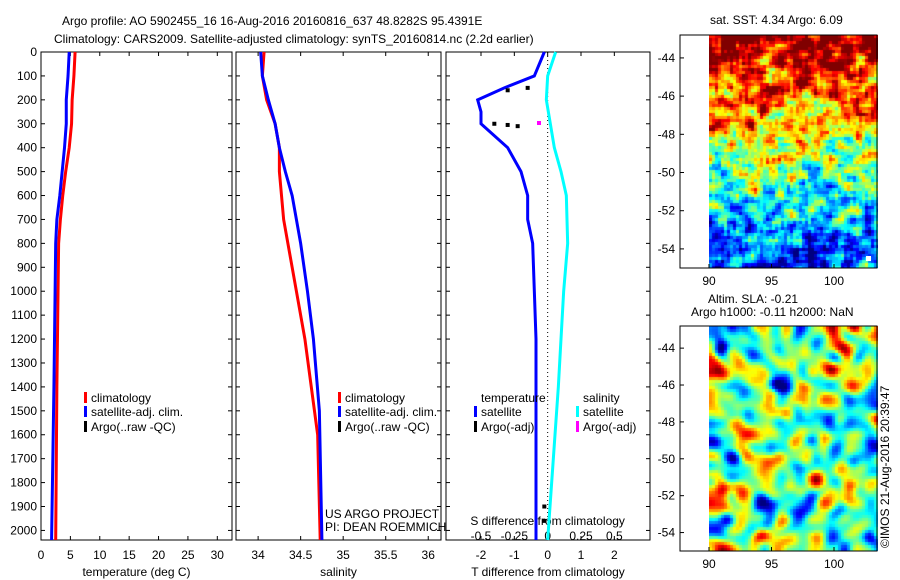 The width and height of the screenshot is (900, 580). What do you see at coordinates (429, 555) in the screenshot?
I see `x-tick-label: 36` at bounding box center [429, 555].